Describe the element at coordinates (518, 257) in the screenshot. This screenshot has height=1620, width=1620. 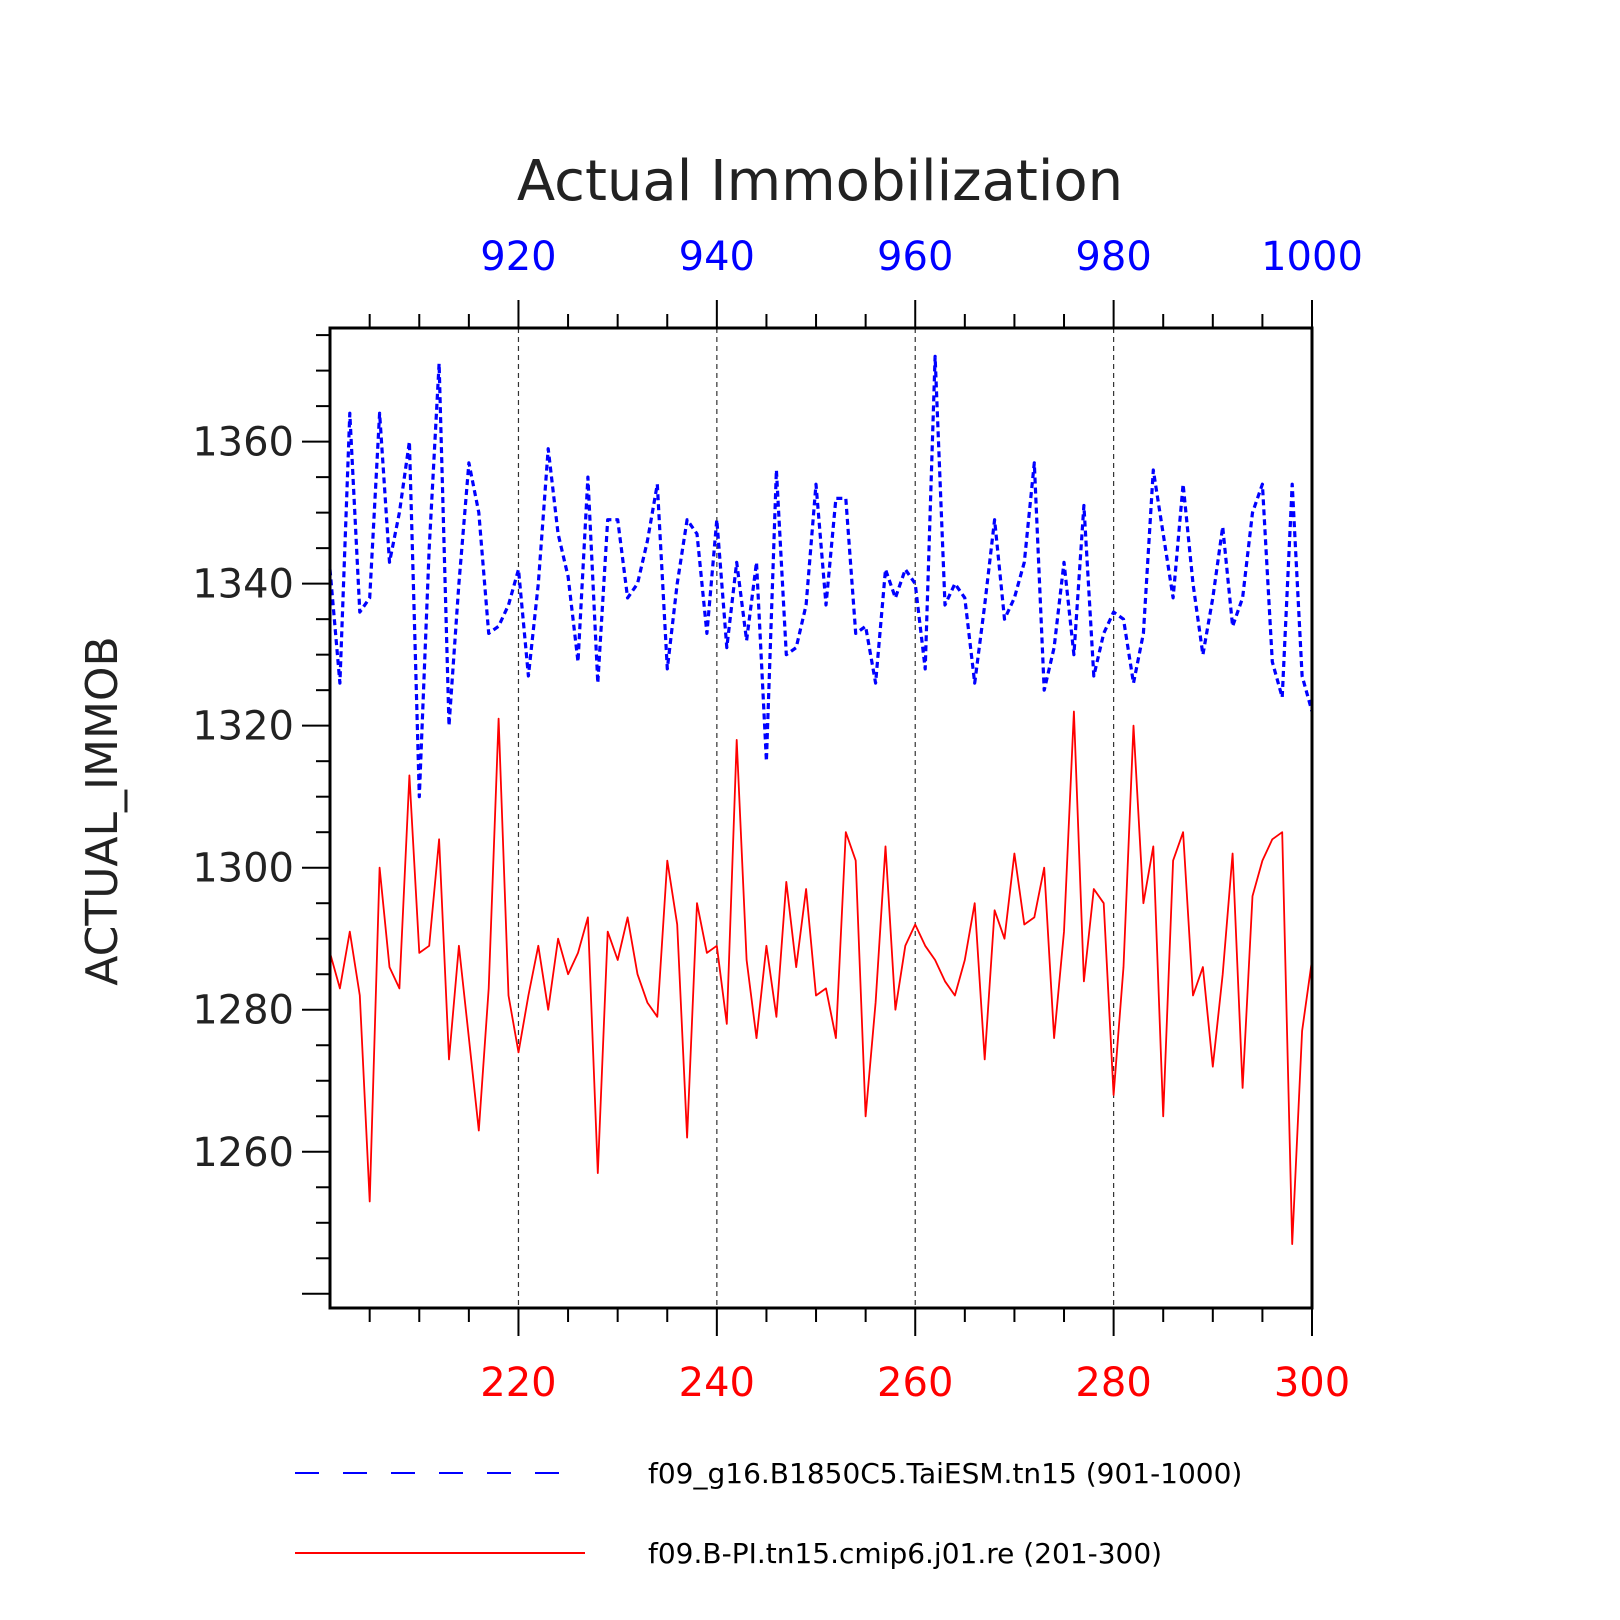
I see `top-tick-label: 920` at that location.